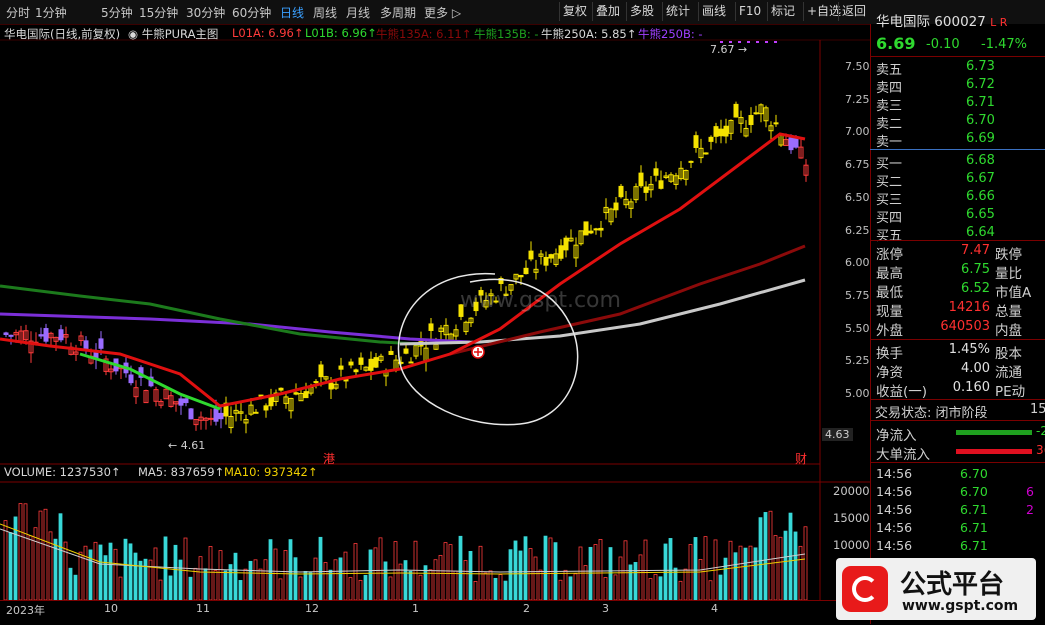  What do you see at coordinates (889, 354) in the screenshot?
I see `stat-label: 换手` at bounding box center [889, 354].